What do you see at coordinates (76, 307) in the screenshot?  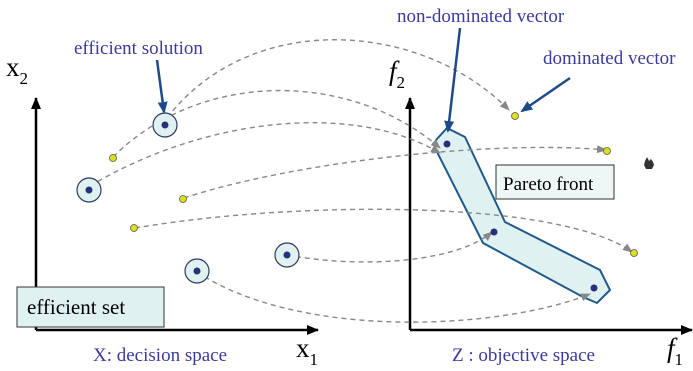 I see `efficient-set-label: efficient set` at bounding box center [76, 307].